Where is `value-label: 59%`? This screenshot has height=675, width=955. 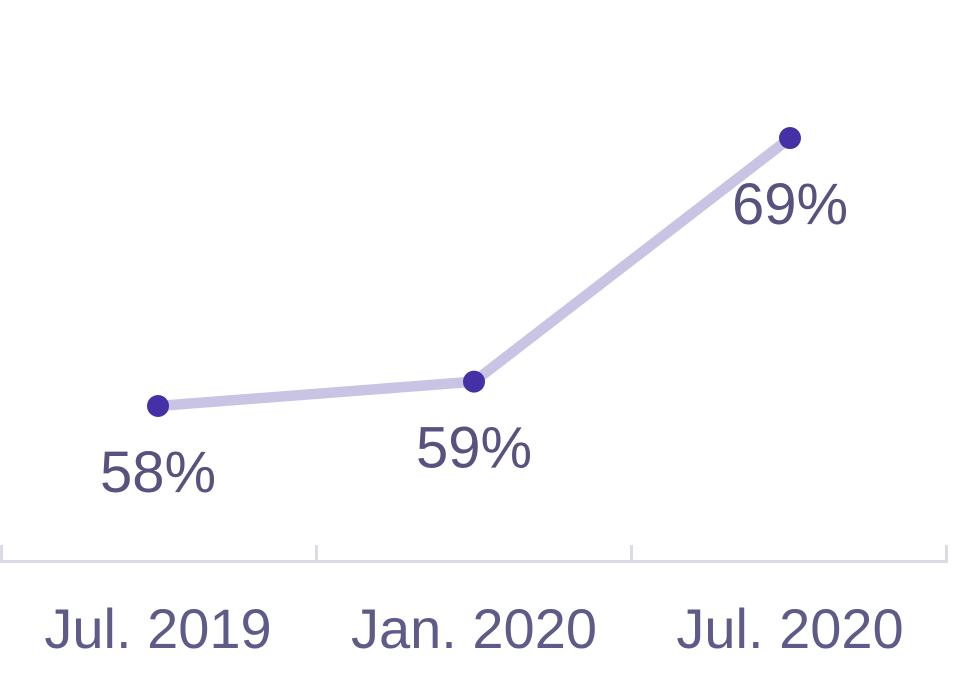 value-label: 59% is located at coordinates (474, 448).